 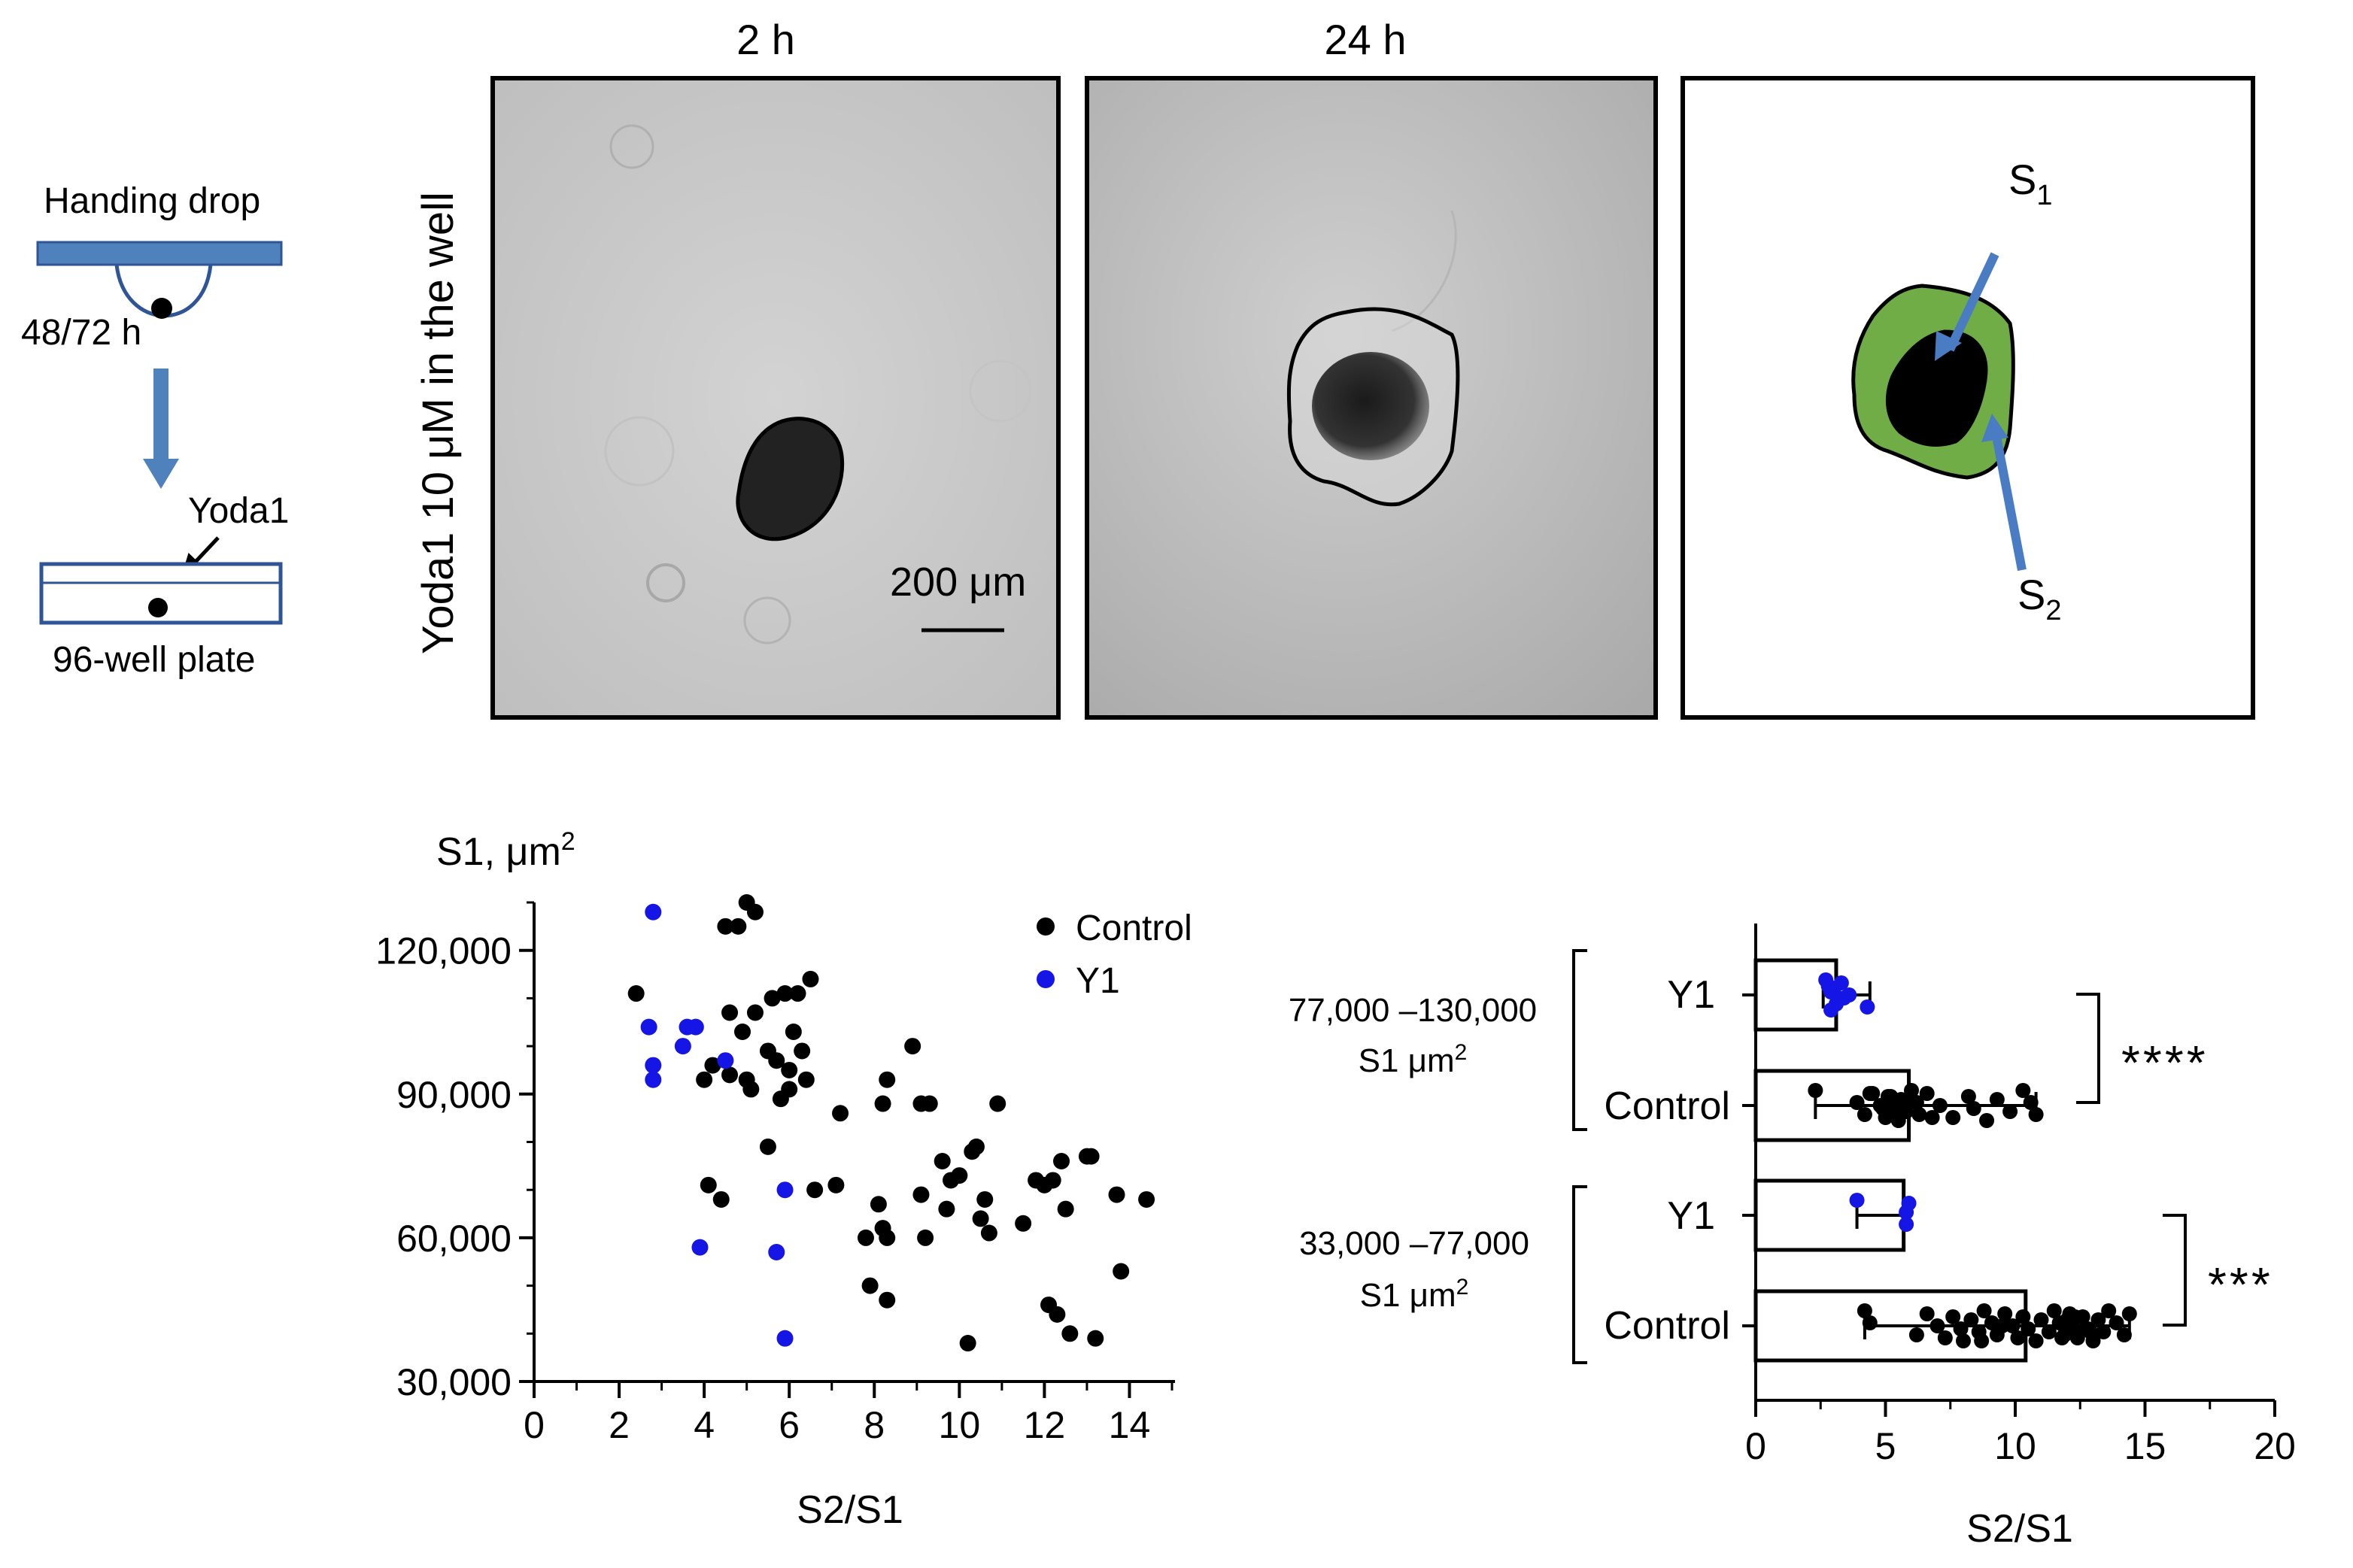 What do you see at coordinates (454, 1095) in the screenshot?
I see `scatter-y-tick-label: 90,000` at bounding box center [454, 1095].